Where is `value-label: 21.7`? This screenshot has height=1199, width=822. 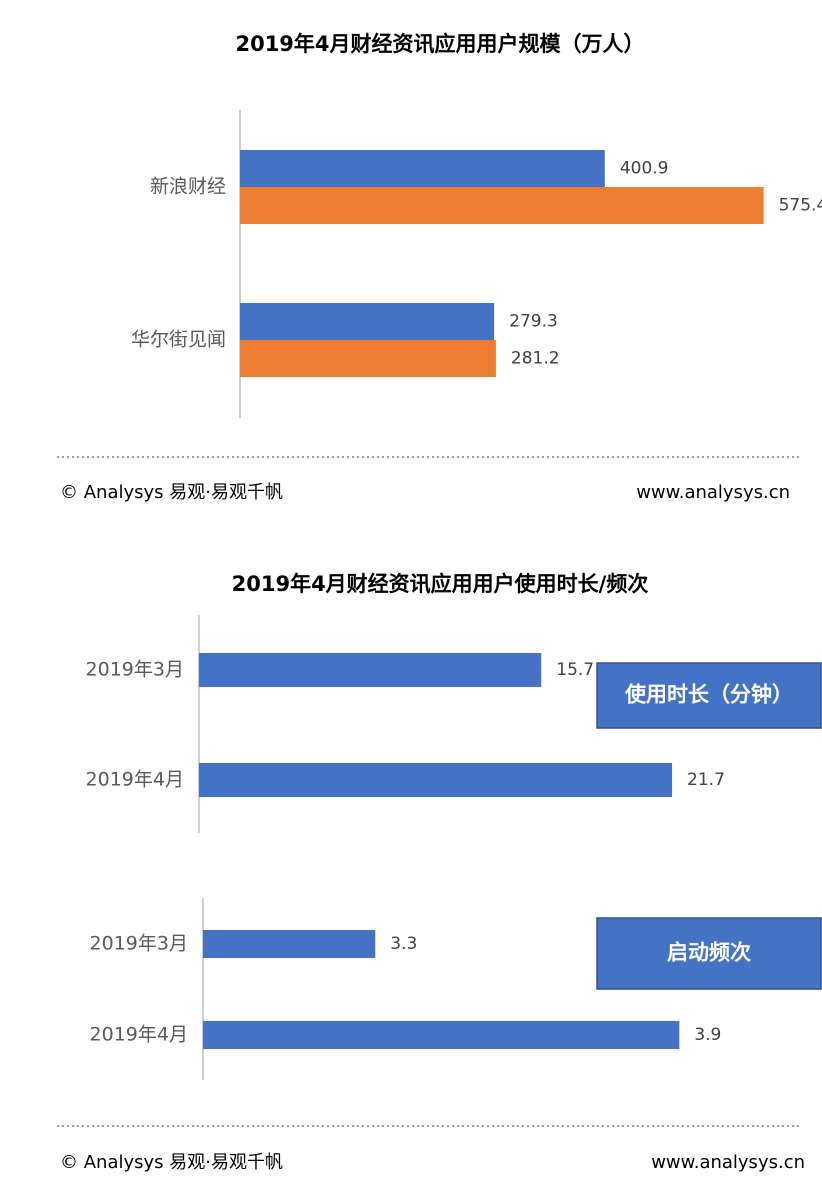
value-label: 21.7 is located at coordinates (706, 780).